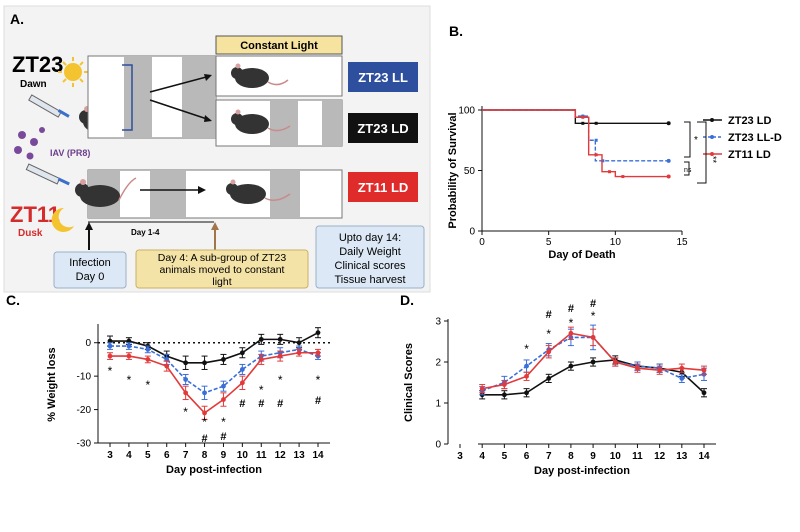 This screenshot has width=800, height=532. Describe the element at coordinates (749, 121) in the screenshot. I see `legend-label: ZT23 LD` at that location.